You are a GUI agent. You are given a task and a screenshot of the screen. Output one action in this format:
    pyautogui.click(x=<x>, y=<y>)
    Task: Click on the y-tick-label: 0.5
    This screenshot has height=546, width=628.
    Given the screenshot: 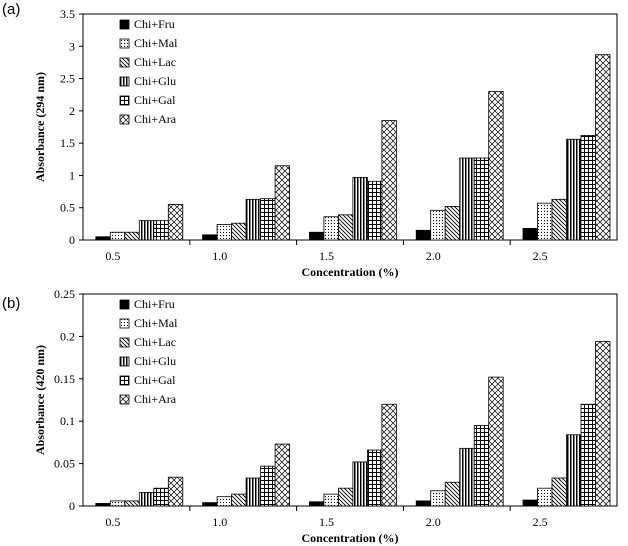 What is the action you would take?
    pyautogui.click(x=67, y=208)
    